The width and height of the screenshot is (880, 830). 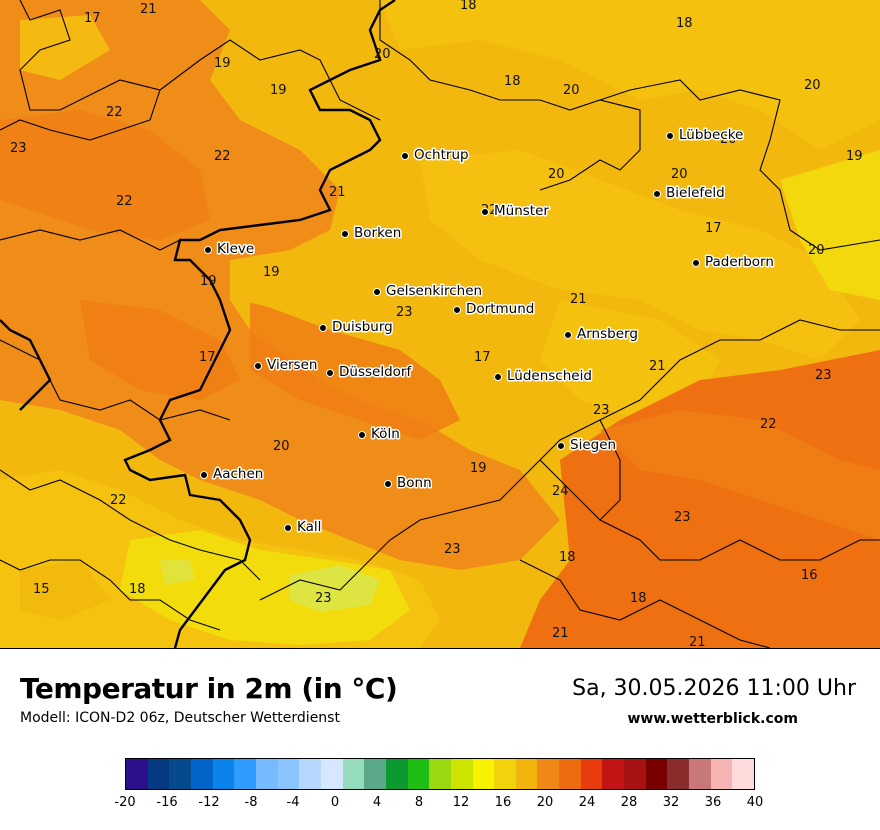 What do you see at coordinates (629, 802) in the screenshot?
I see `legend-tick: 28` at bounding box center [629, 802].